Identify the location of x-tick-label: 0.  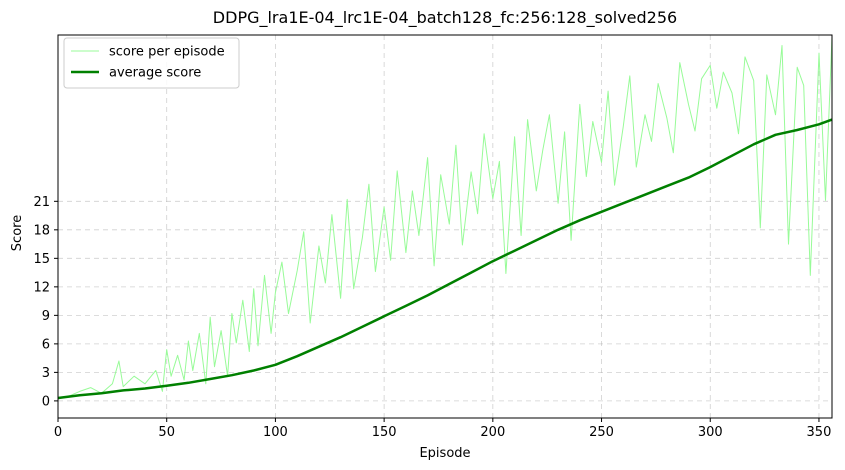
(58, 432).